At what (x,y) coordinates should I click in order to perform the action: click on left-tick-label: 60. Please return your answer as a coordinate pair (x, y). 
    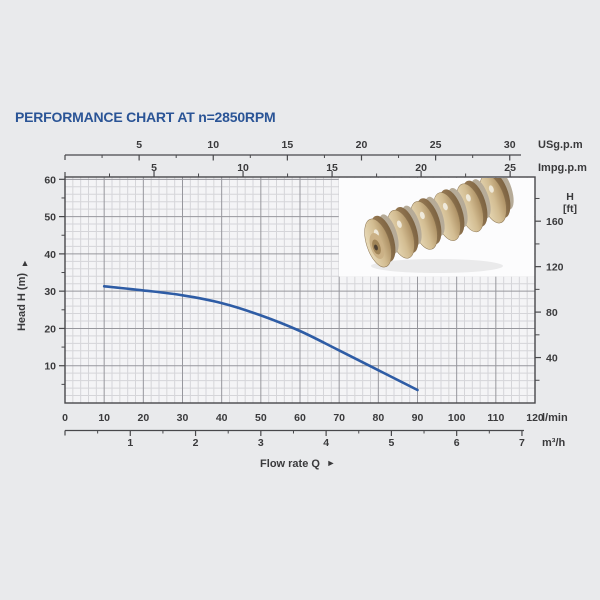
    Looking at the image, I should click on (50, 180).